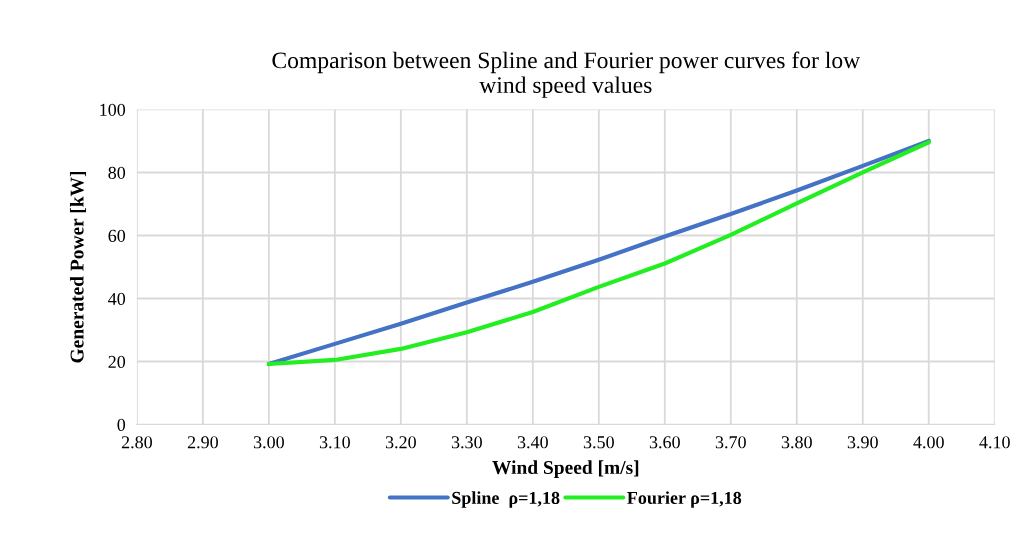 The width and height of the screenshot is (1014, 534). Describe the element at coordinates (202, 442) in the screenshot. I see `x-tick-label: 2.90` at that location.